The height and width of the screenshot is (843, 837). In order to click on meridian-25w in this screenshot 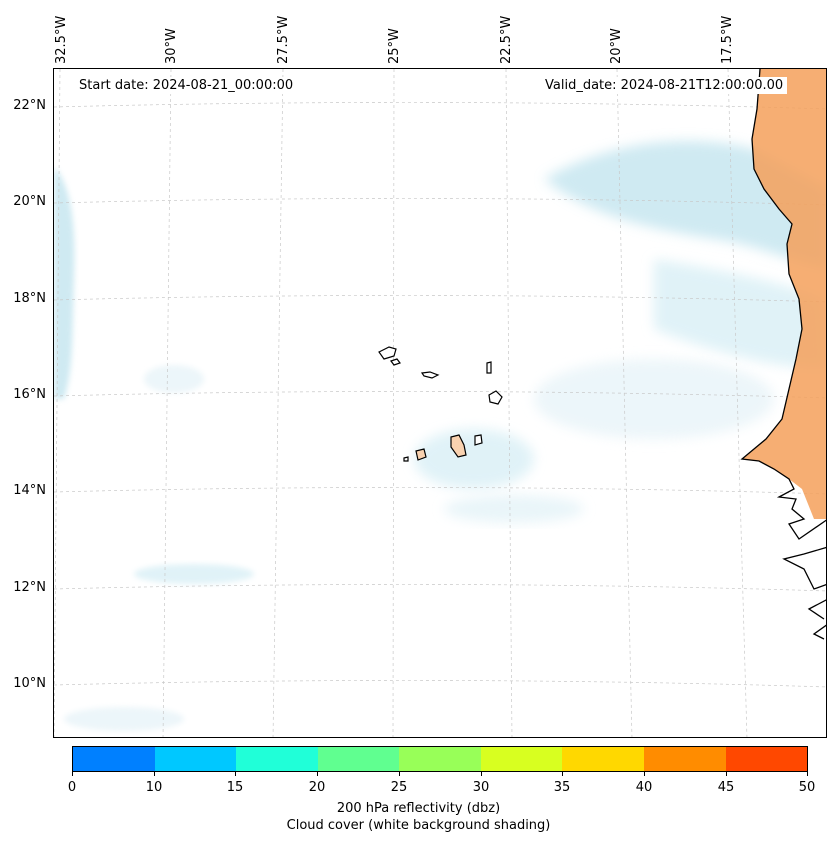, I will do `click(393, 403)`.